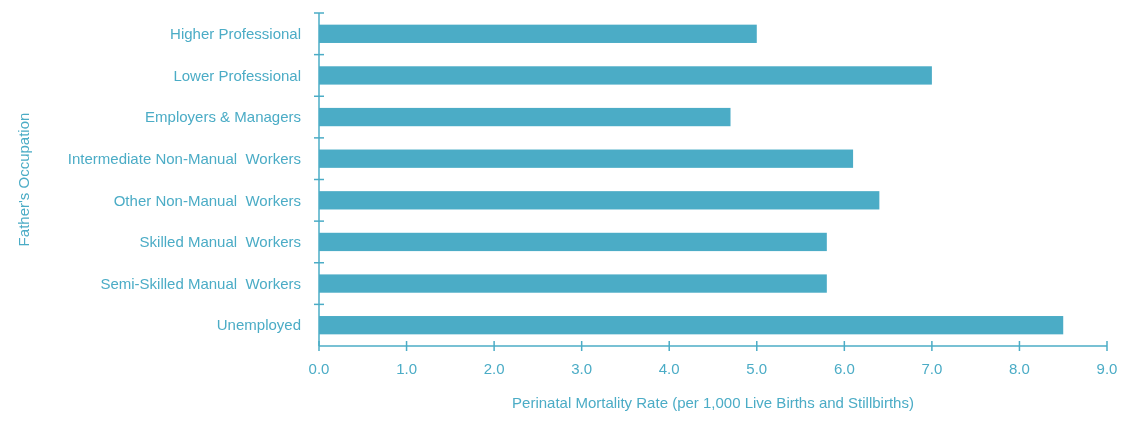  I want to click on x-tick-label: 3.0, so click(582, 368).